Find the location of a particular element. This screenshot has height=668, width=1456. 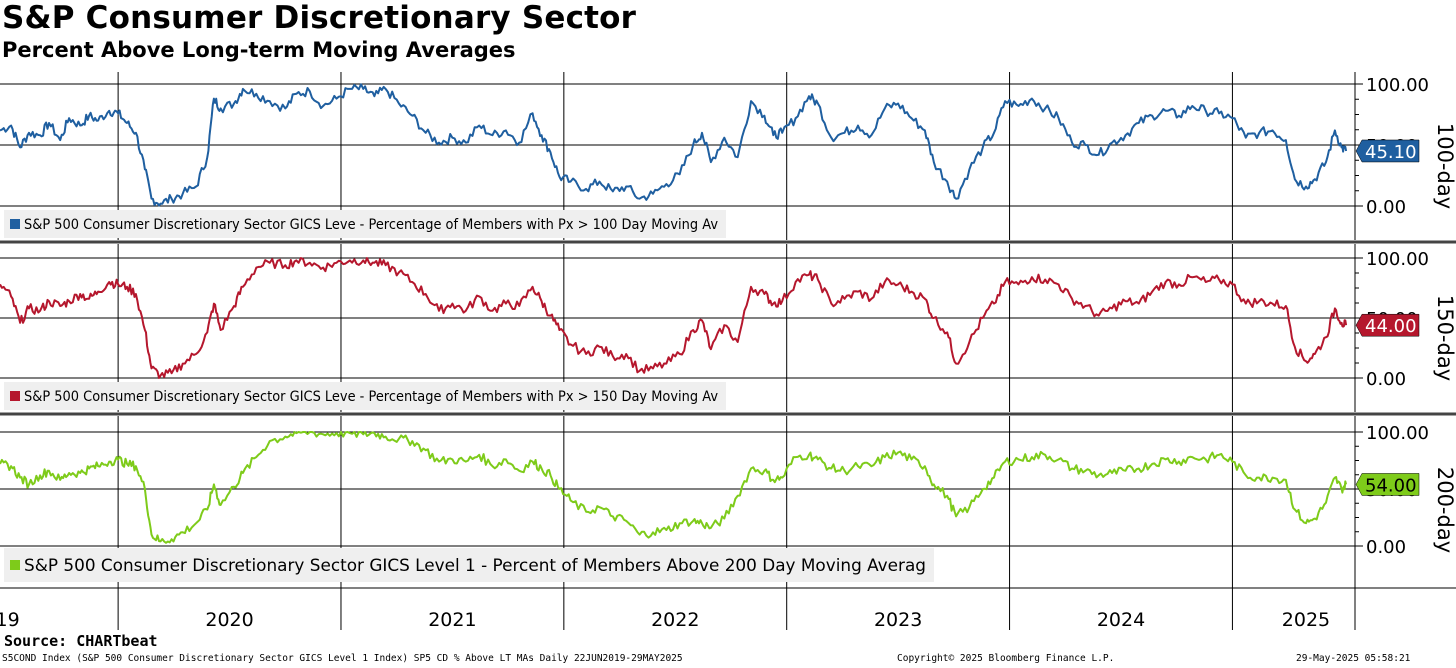

x-tick-label: 2024 is located at coordinates (1121, 620).